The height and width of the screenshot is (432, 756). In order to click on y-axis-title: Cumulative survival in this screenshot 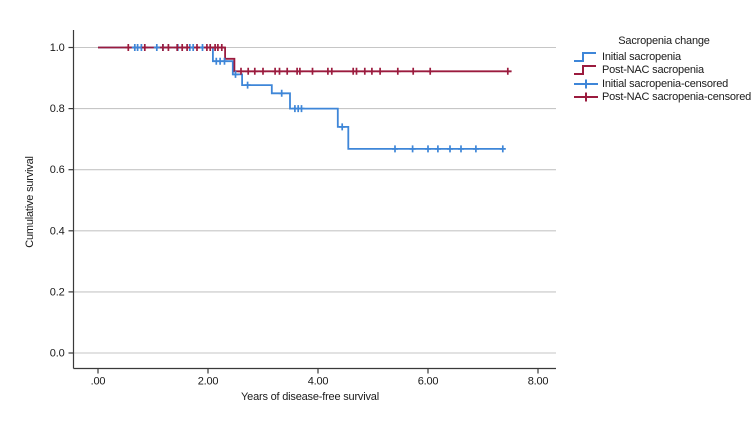, I will do `click(30, 202)`.